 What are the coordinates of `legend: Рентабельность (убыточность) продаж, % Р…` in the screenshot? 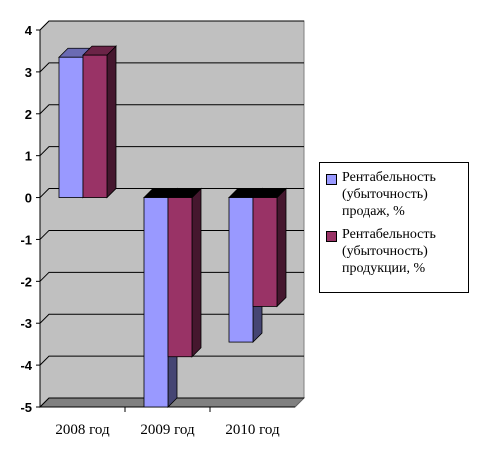 It's located at (394, 227).